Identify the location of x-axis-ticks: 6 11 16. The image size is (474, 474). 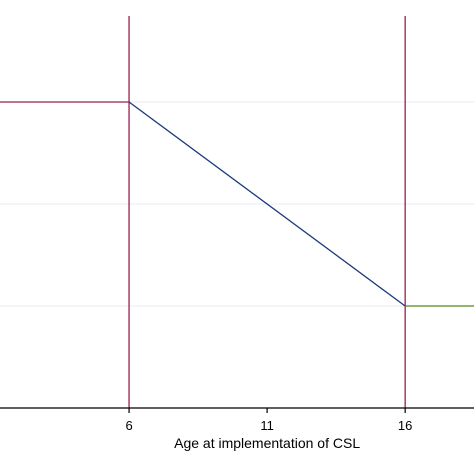
(268, 420).